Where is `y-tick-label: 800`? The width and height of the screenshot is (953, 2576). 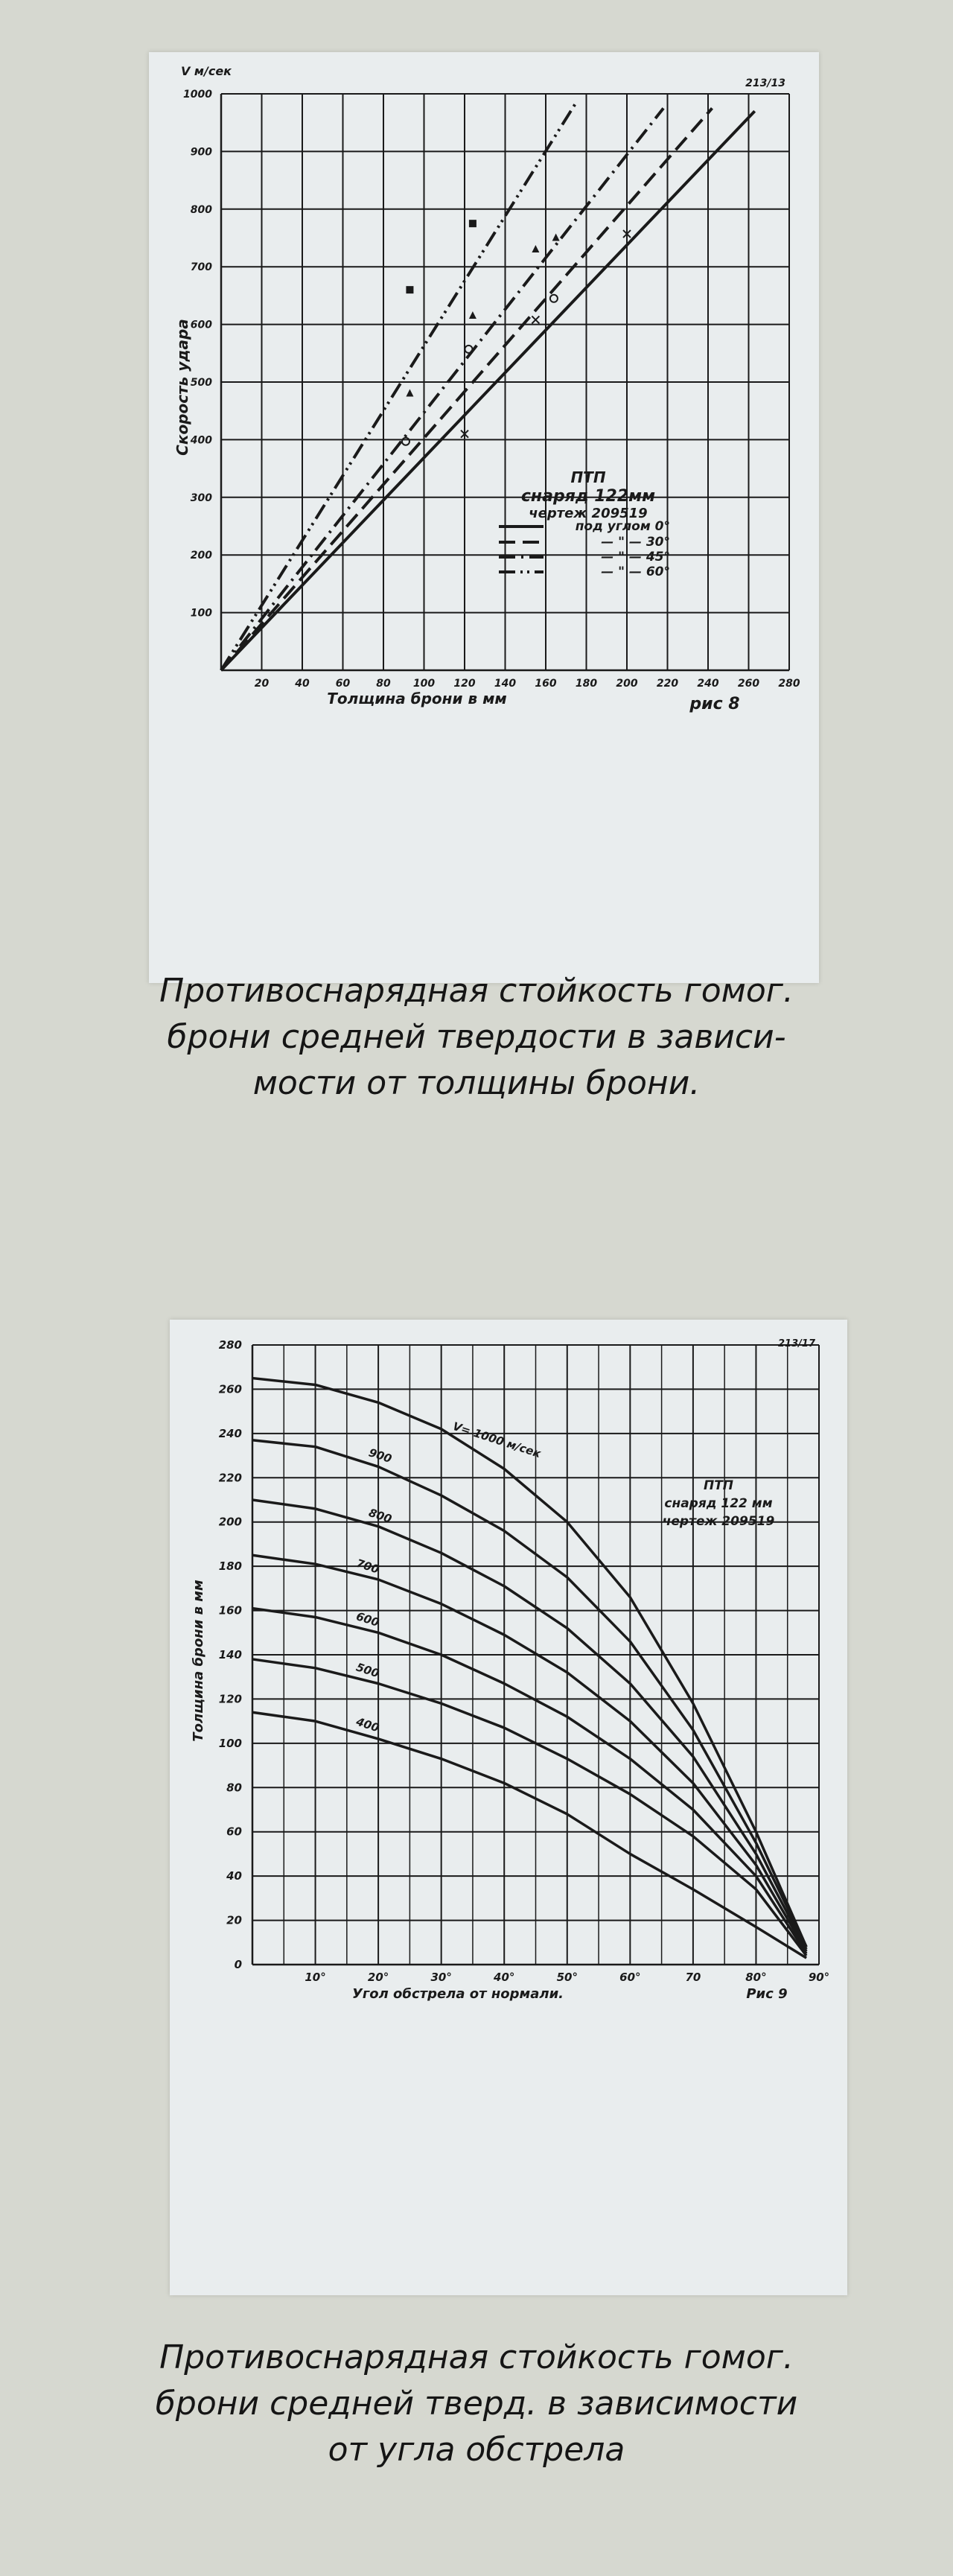
y-tick-label: 800 is located at coordinates (201, 210).